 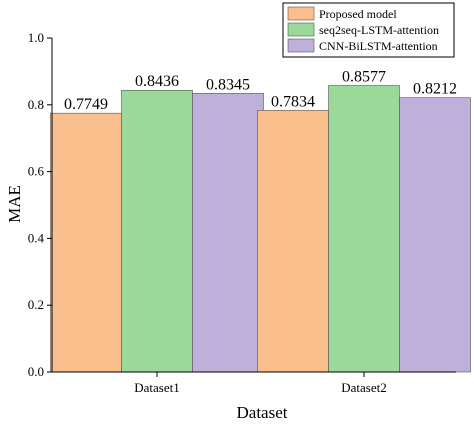 What do you see at coordinates (262, 412) in the screenshot?
I see `x-axis-label: Dataset` at bounding box center [262, 412].